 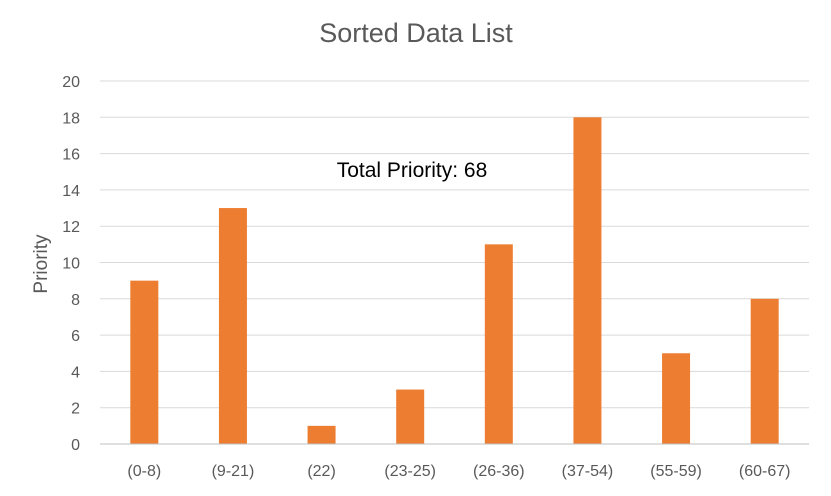 I want to click on x-tick-label: (0-8), so click(x=144, y=471).